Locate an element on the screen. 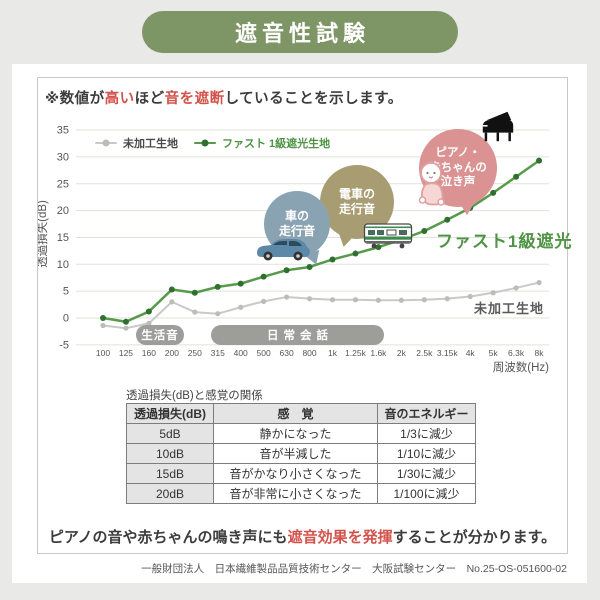 This screenshot has height=600, width=600. svg-text: 315 is located at coordinates (218, 353).